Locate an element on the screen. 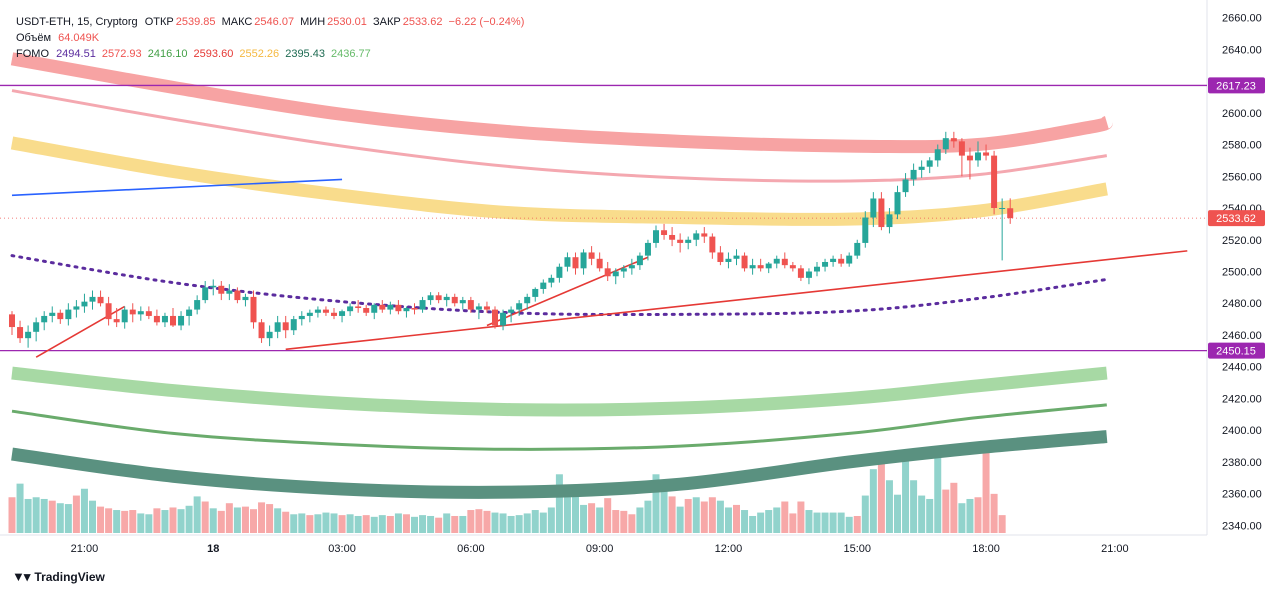 The image size is (1280, 592). legend-high: 2546.07 is located at coordinates (274, 22).